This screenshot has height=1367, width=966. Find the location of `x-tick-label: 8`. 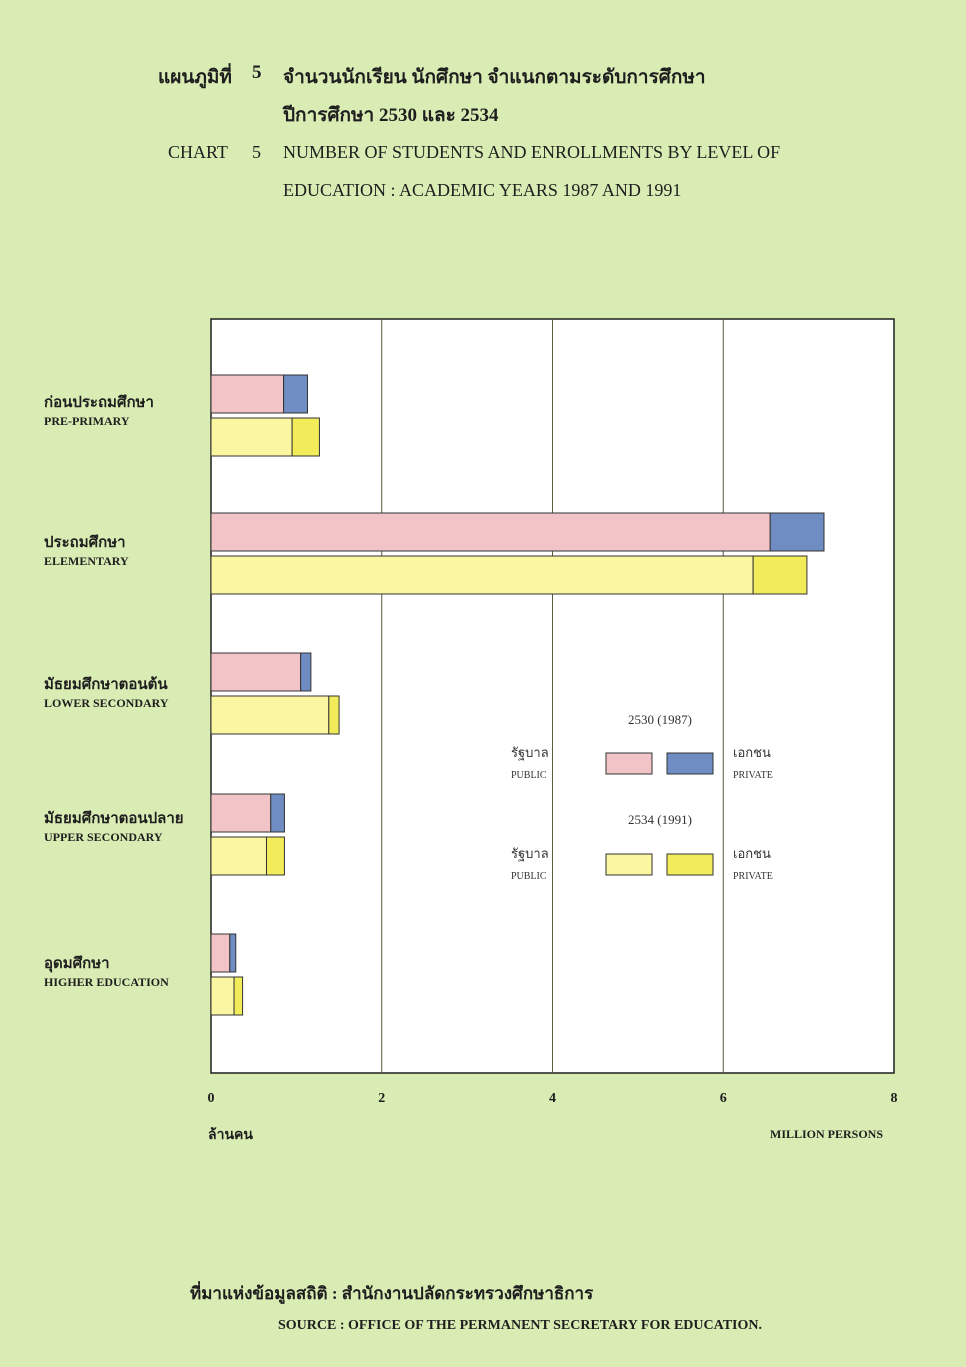

x-tick-label: 8 is located at coordinates (894, 1098).